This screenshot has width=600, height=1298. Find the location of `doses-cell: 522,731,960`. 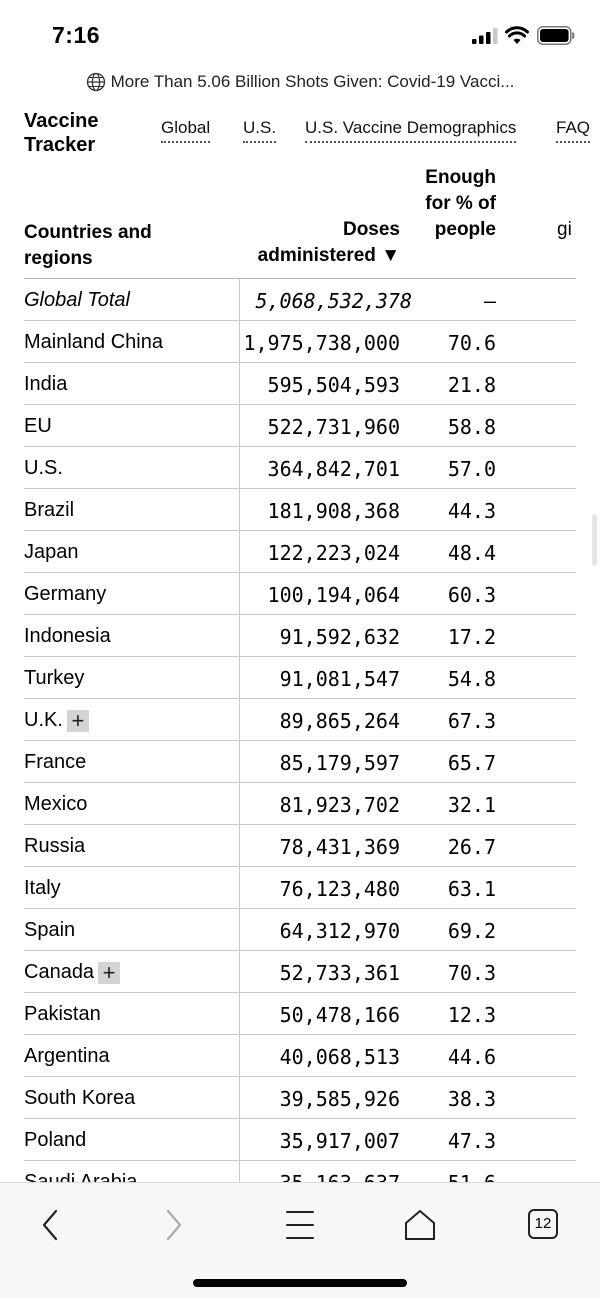

doses-cell: 522,731,960 is located at coordinates (333, 427).